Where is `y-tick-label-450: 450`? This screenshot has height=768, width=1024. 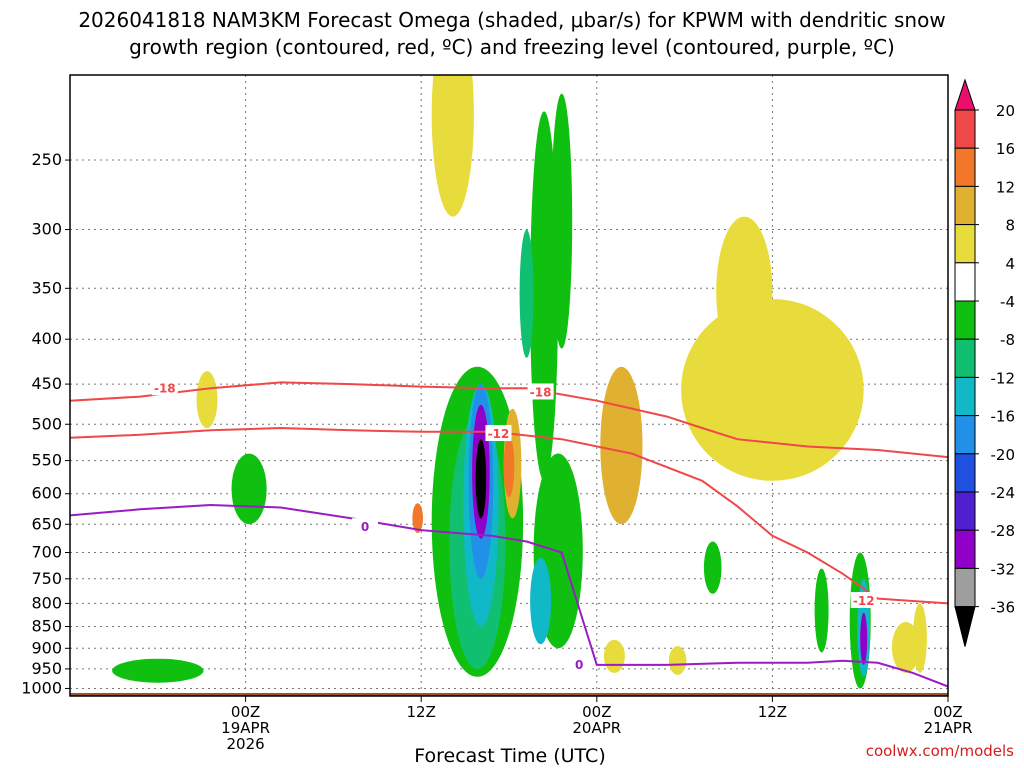
y-tick-label-450: 450 is located at coordinates (46, 383).